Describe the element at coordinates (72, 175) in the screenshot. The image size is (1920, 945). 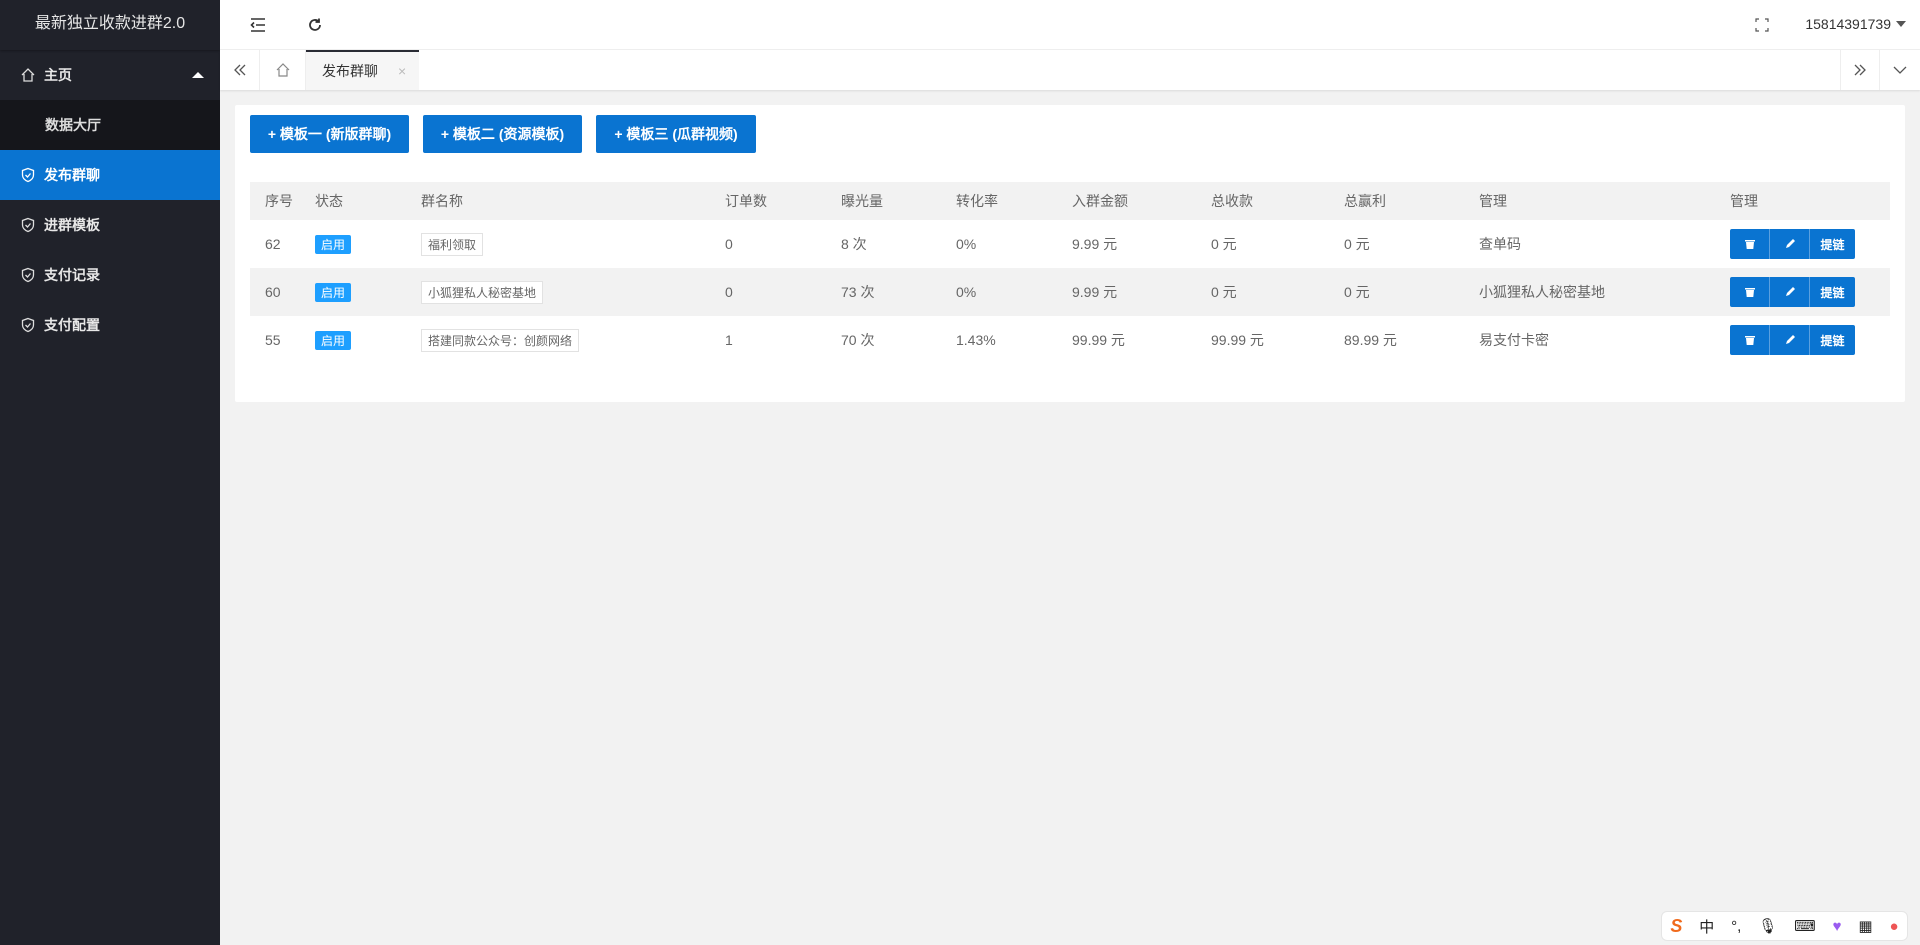
I see `sidebar-item-label: 发布群聊` at that location.